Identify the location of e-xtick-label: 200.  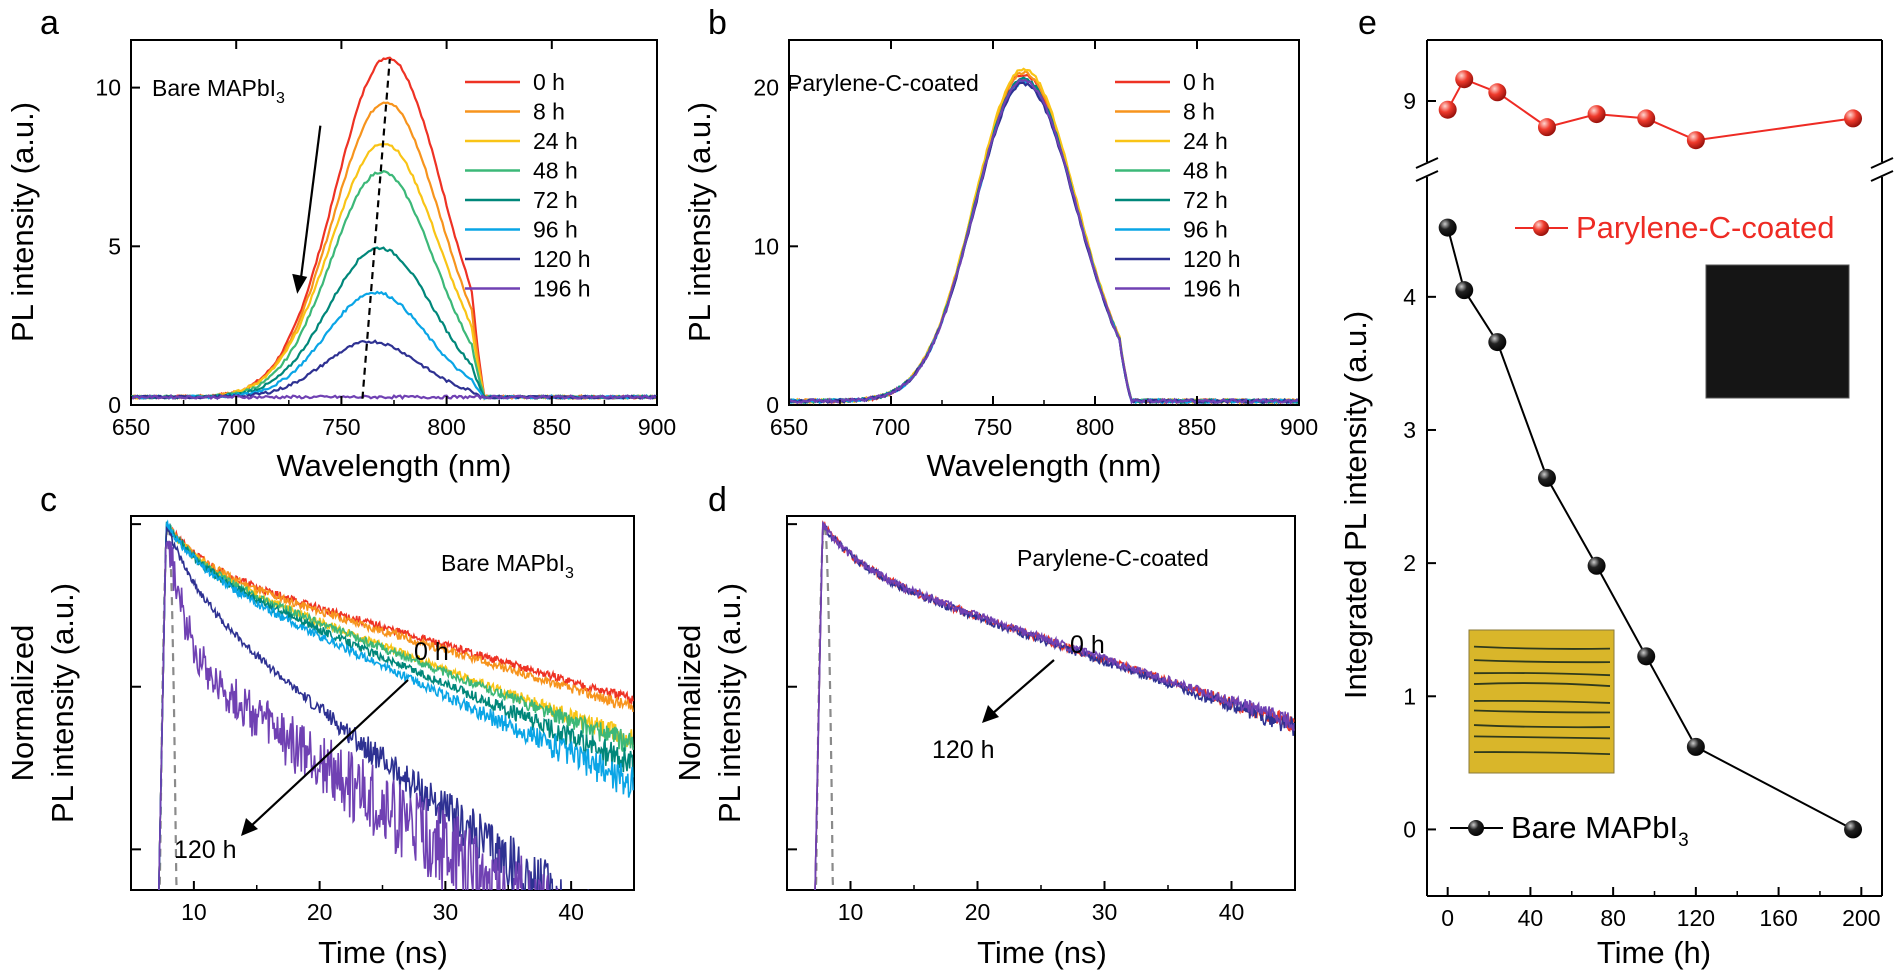
(1861, 918).